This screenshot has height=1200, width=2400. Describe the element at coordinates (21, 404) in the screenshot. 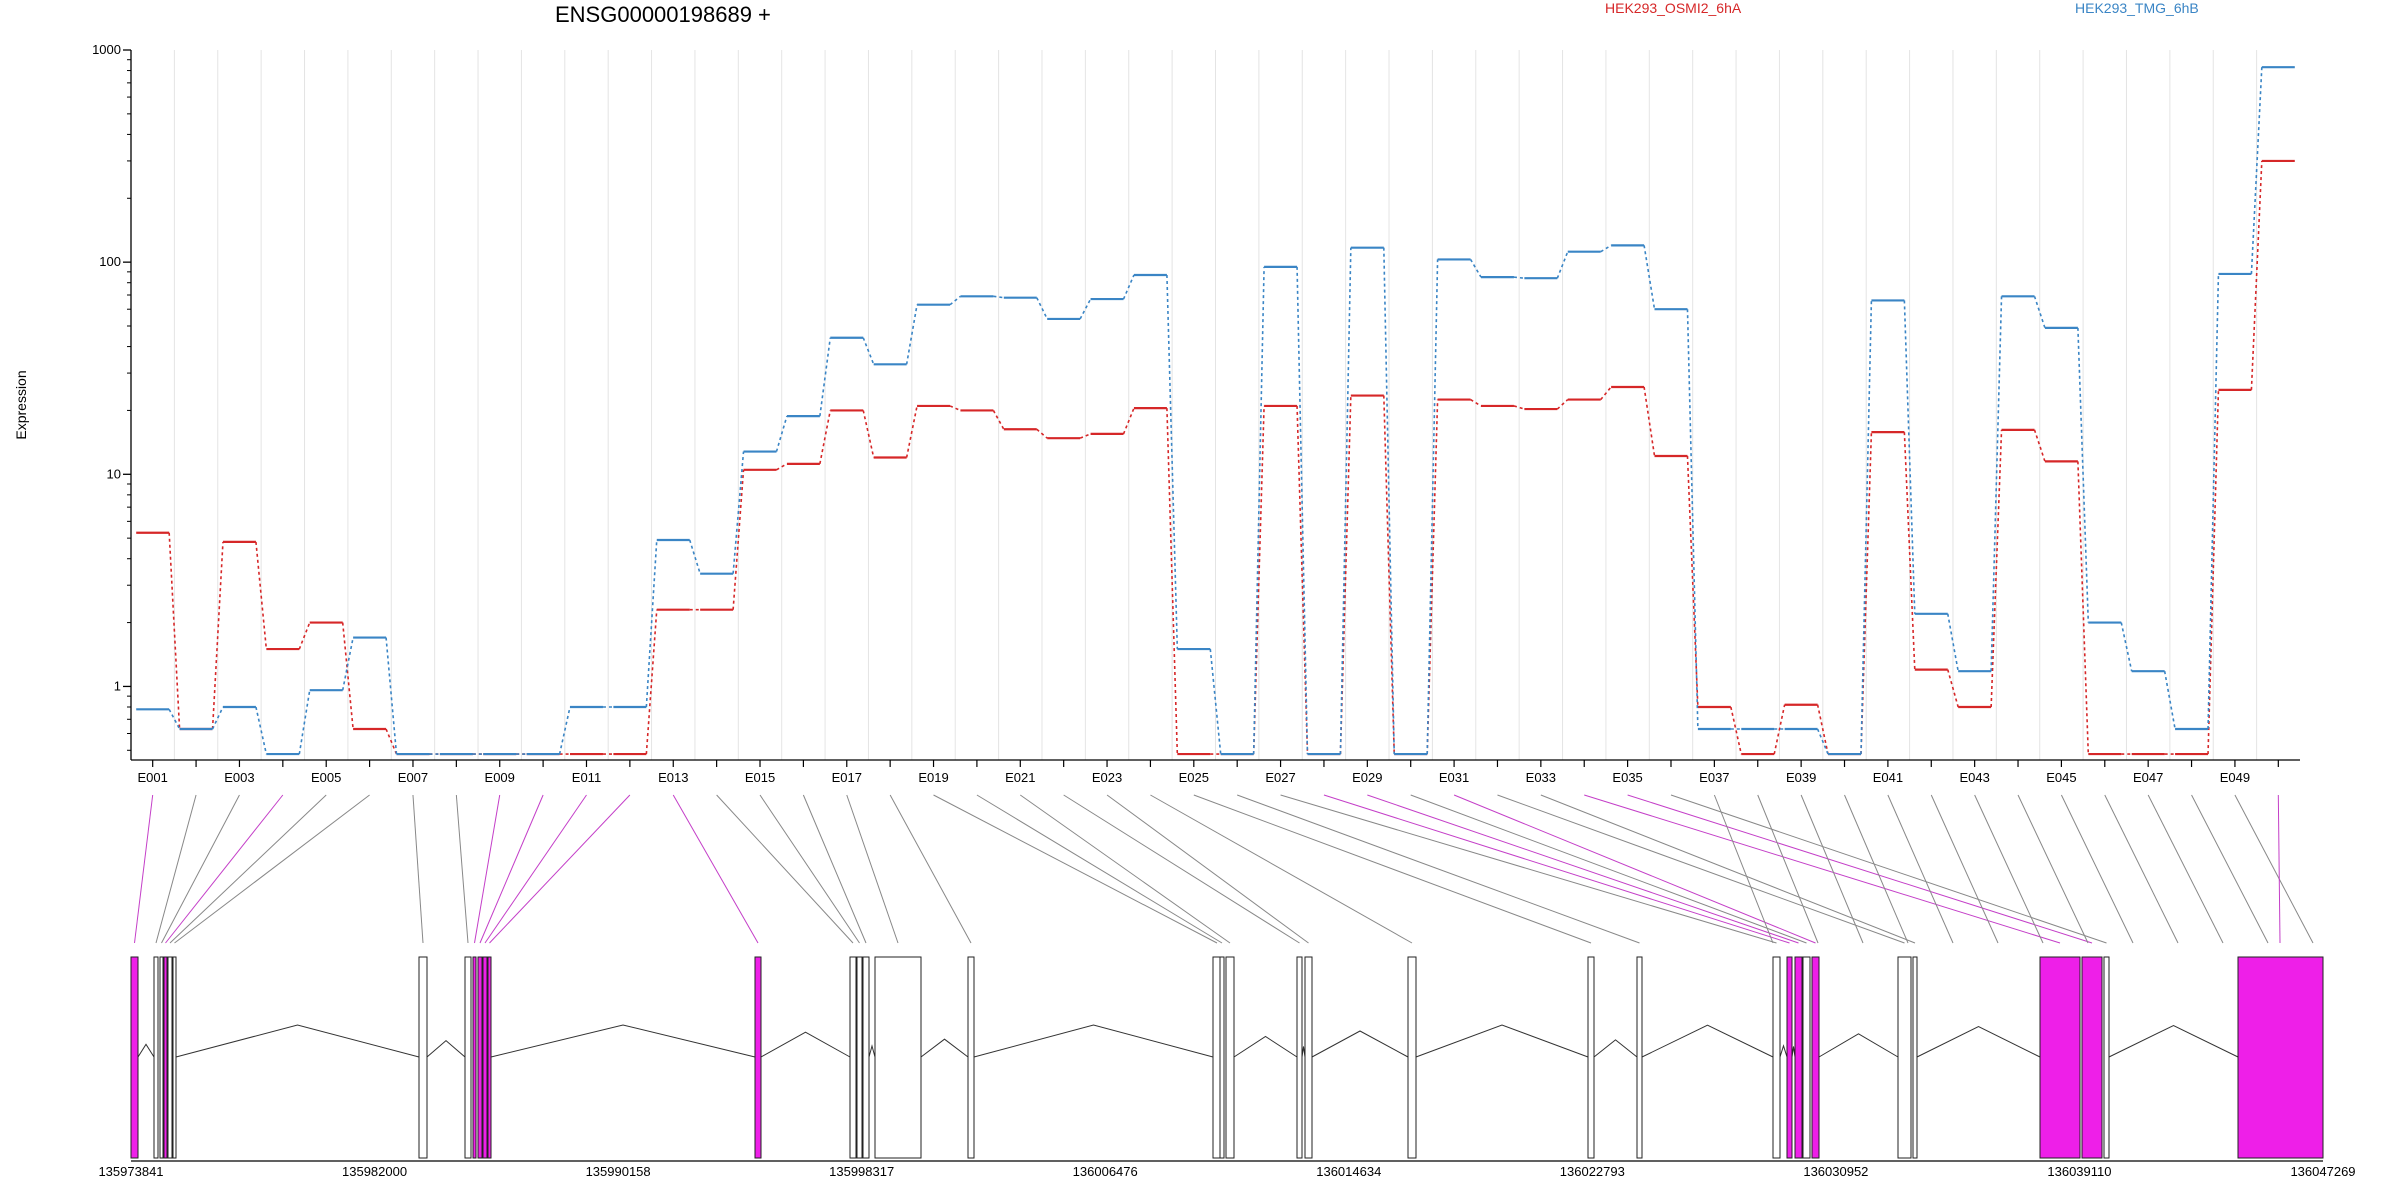

I see `y-axis-label: Expression` at that location.